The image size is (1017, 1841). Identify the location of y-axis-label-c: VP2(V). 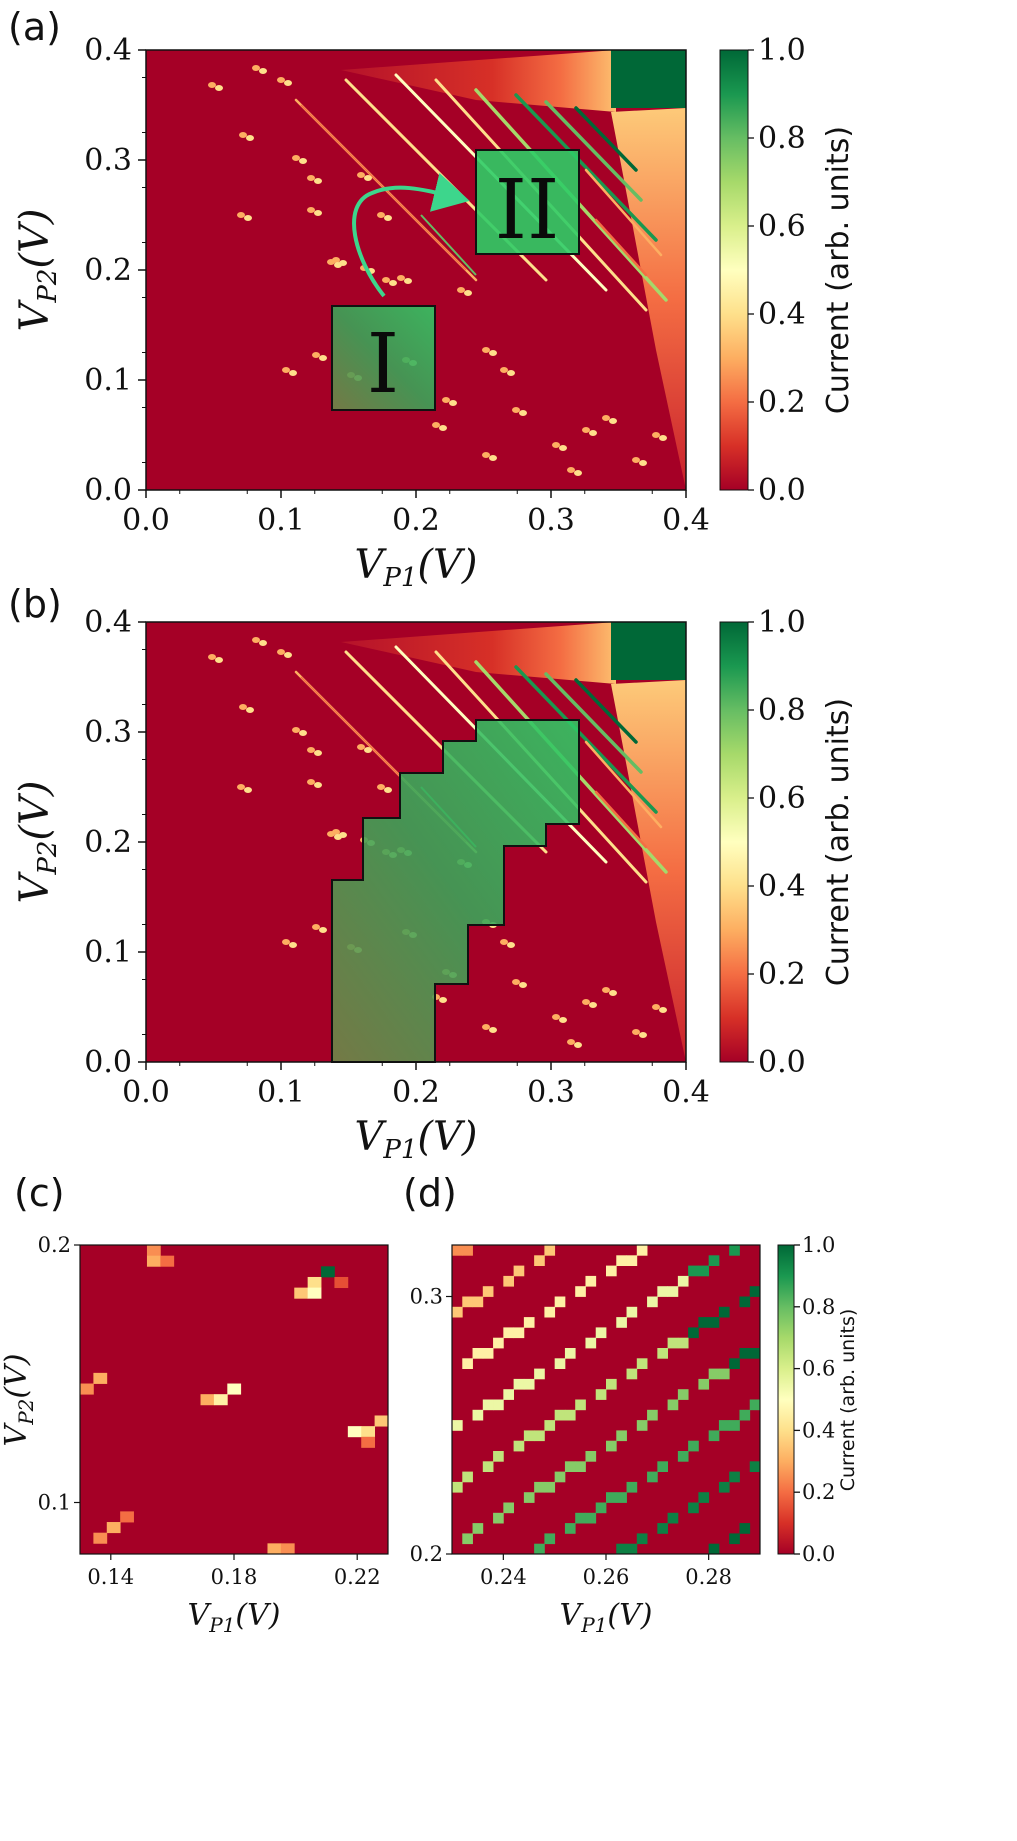
(19, 1400).